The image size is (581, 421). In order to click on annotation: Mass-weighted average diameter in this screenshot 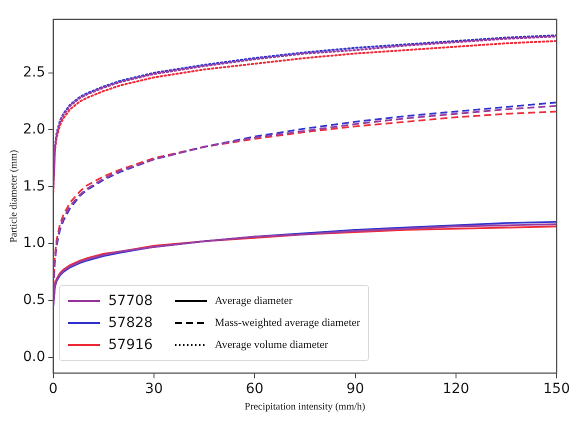, I will do `click(287, 323)`.